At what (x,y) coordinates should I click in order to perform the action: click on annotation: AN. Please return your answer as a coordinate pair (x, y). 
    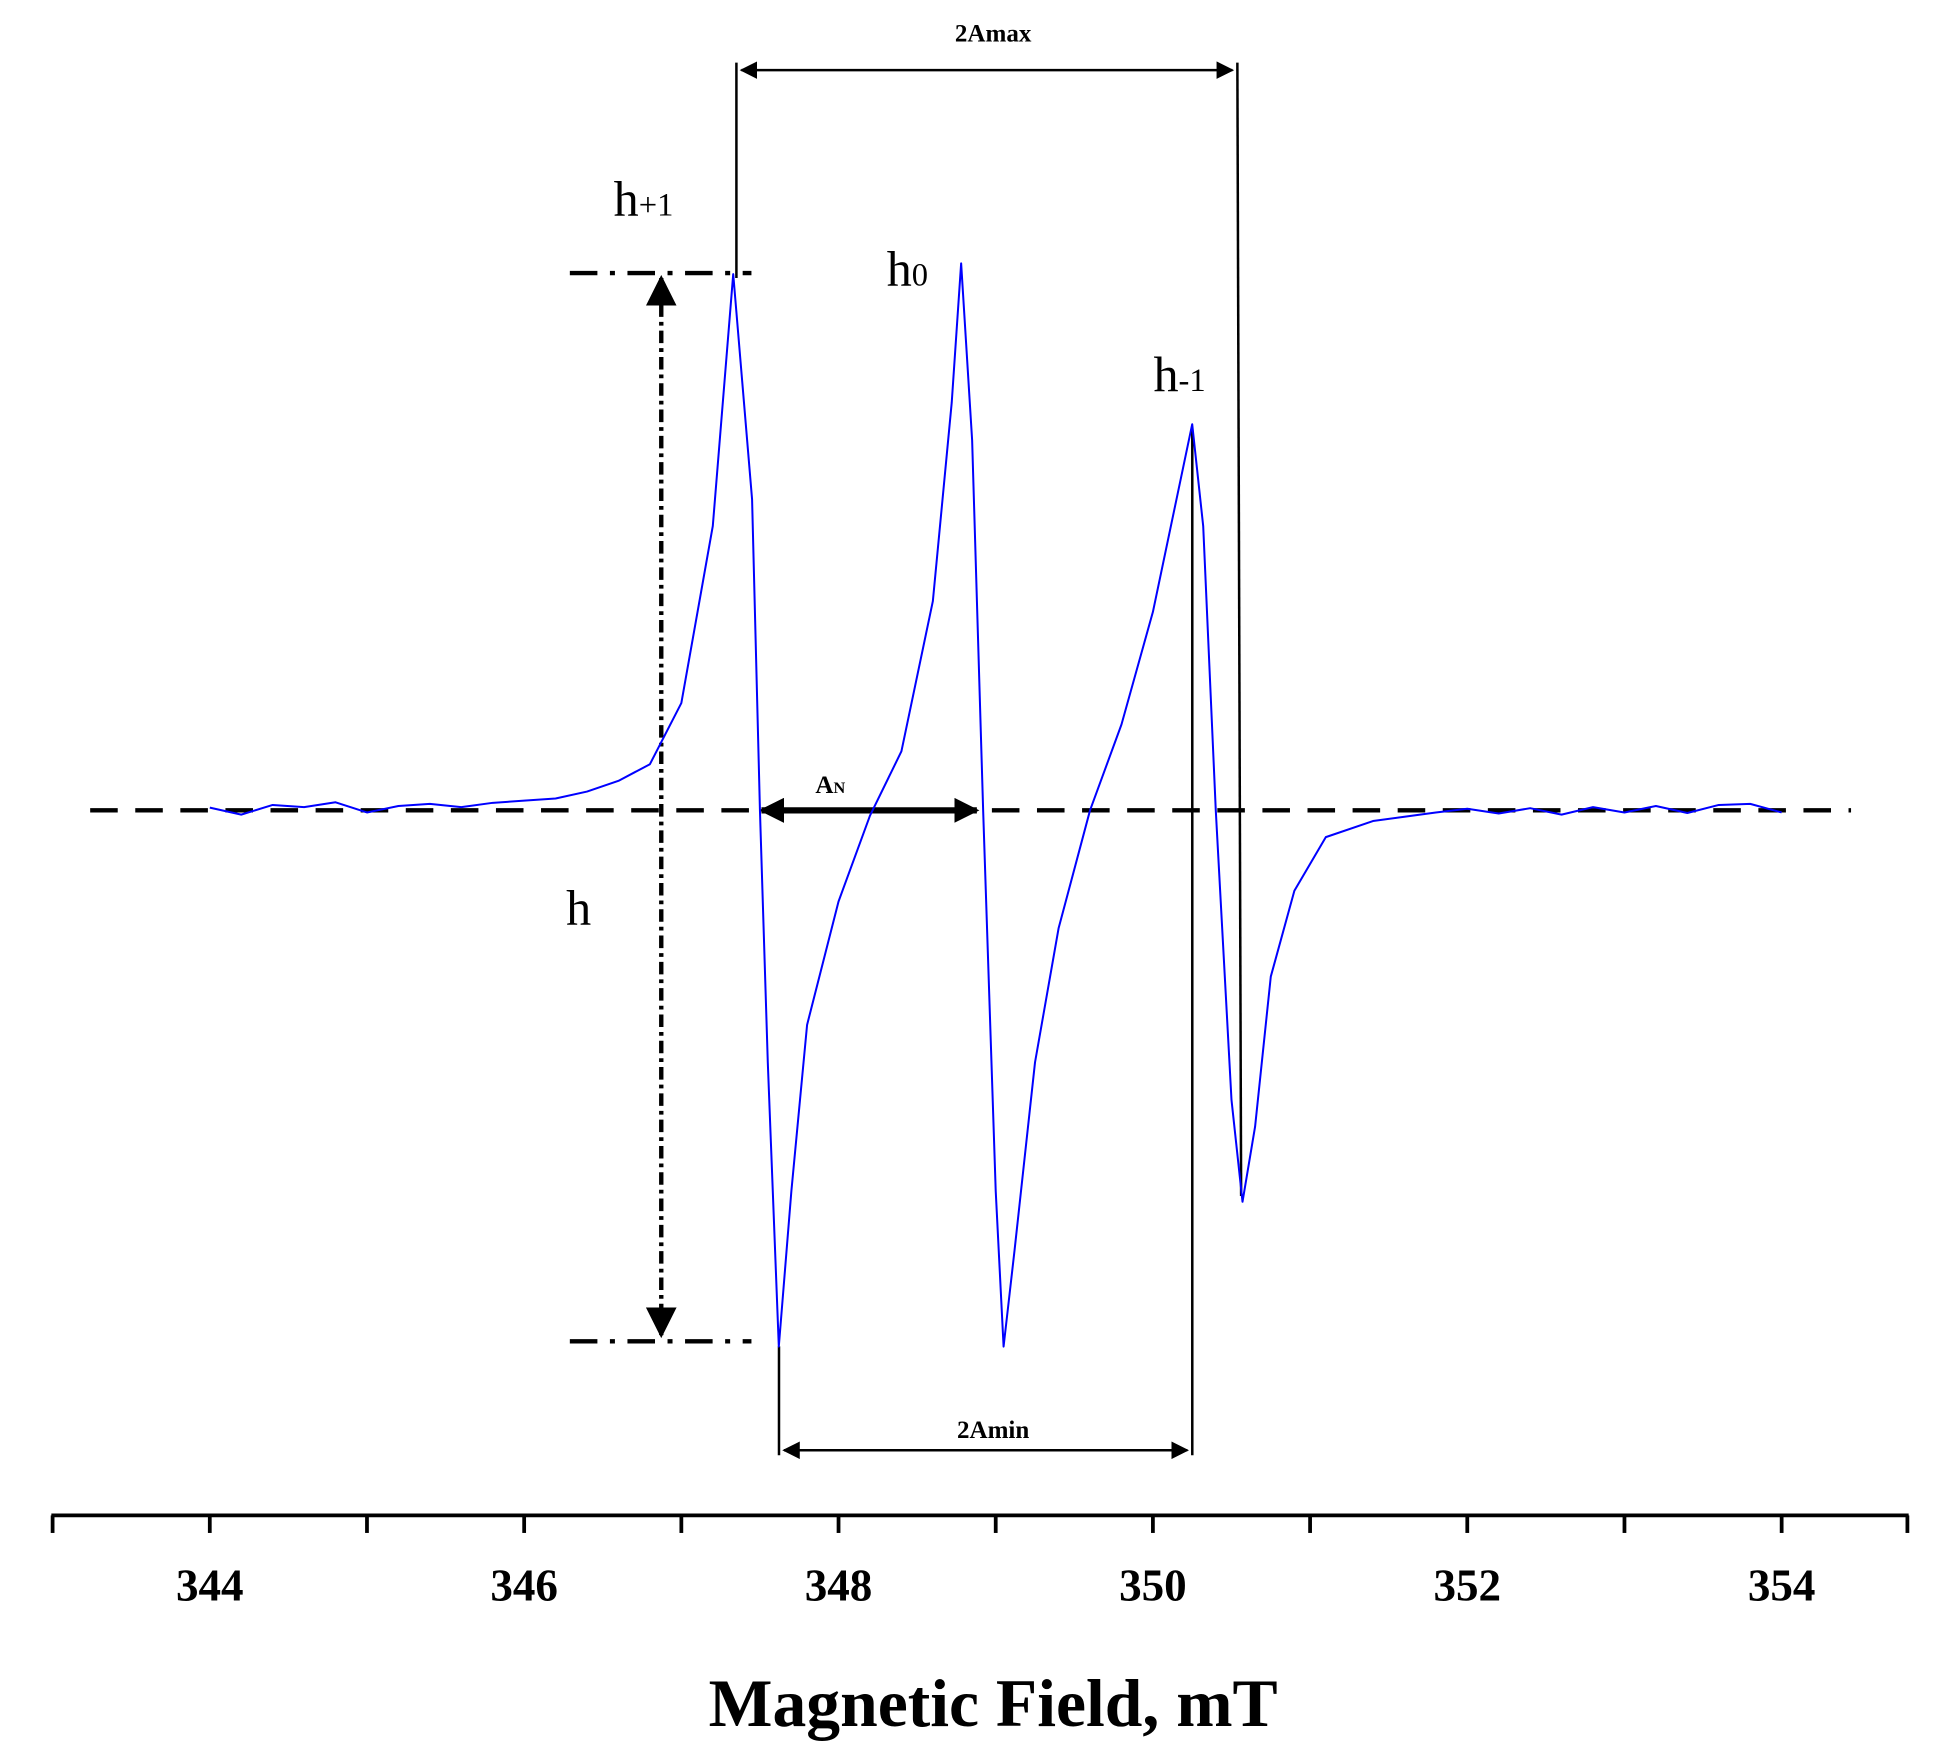
    Looking at the image, I should click on (830, 785).